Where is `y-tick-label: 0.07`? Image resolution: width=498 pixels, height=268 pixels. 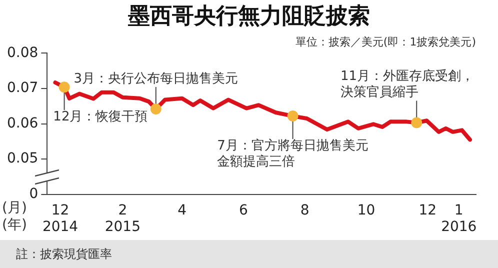 y-tick-label: 0.07 is located at coordinates (22, 88).